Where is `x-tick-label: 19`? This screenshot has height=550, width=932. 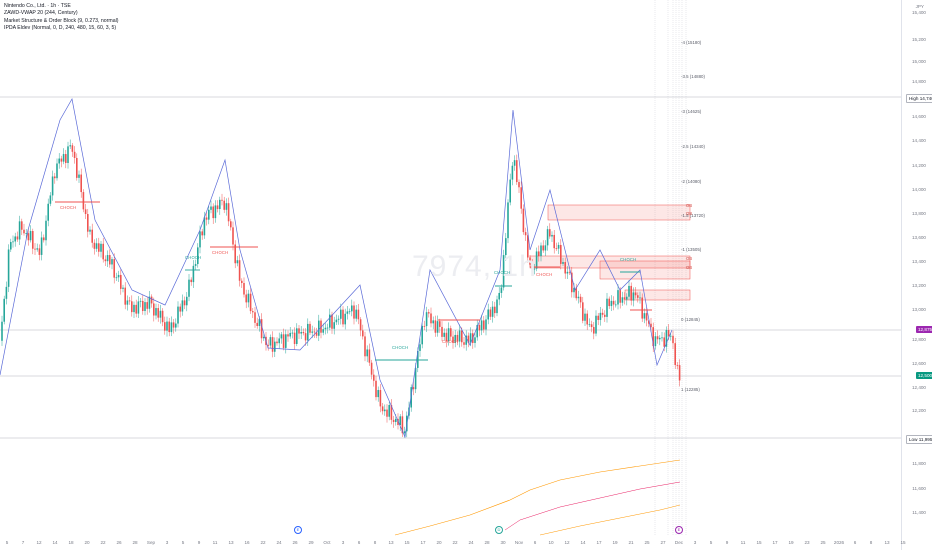 x-tick-label: 19 is located at coordinates (615, 542).